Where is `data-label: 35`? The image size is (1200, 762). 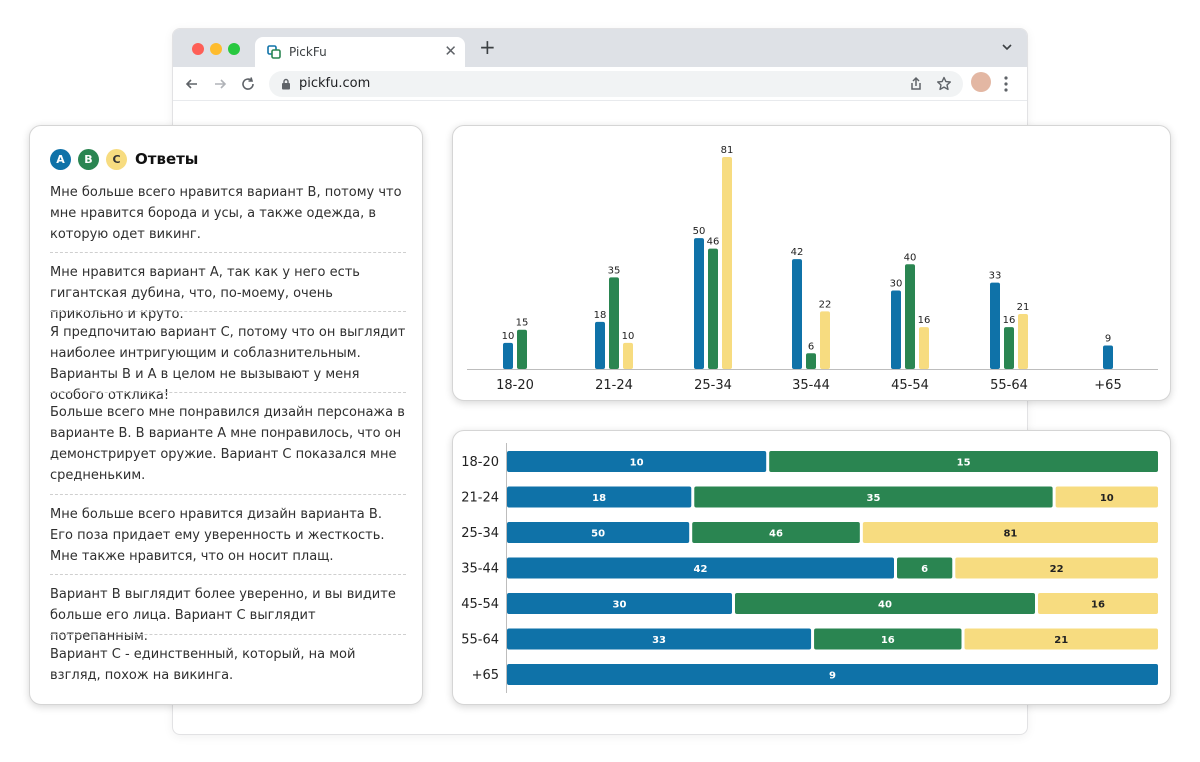
data-label: 35 is located at coordinates (873, 498).